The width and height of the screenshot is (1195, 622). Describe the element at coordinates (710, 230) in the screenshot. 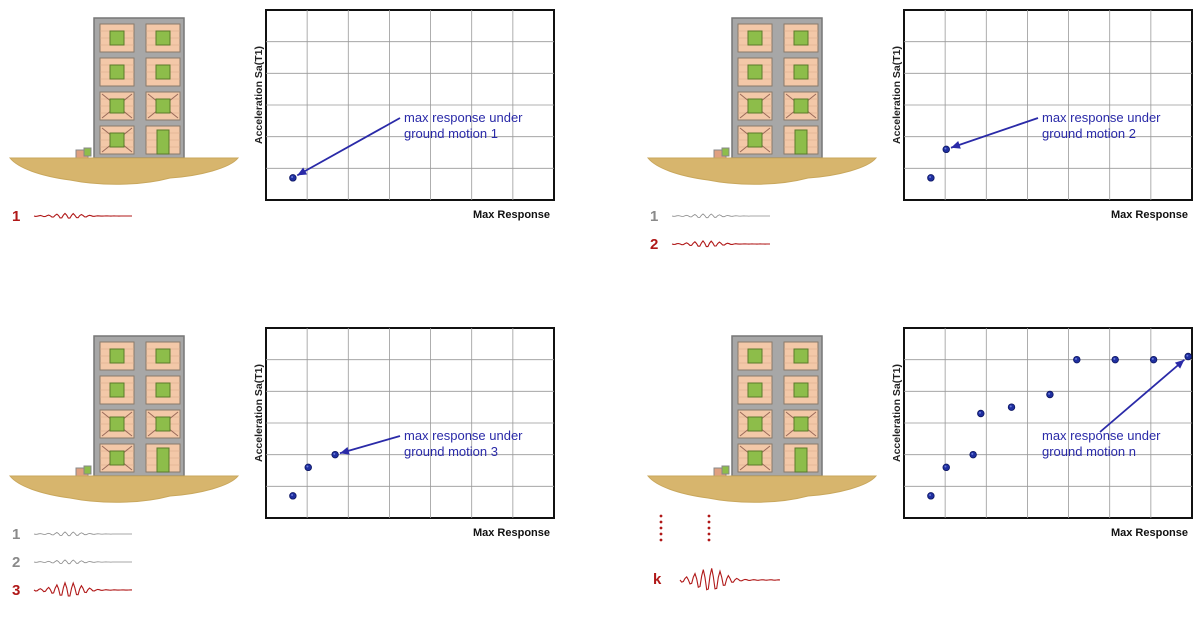

I see `ground-motion-list: 12` at that location.